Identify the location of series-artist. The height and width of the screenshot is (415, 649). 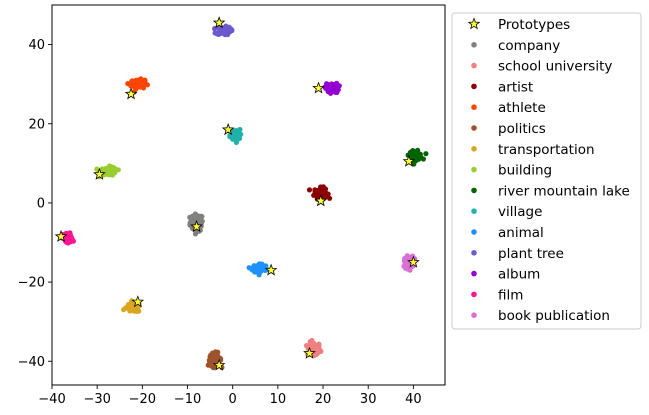
(319, 193).